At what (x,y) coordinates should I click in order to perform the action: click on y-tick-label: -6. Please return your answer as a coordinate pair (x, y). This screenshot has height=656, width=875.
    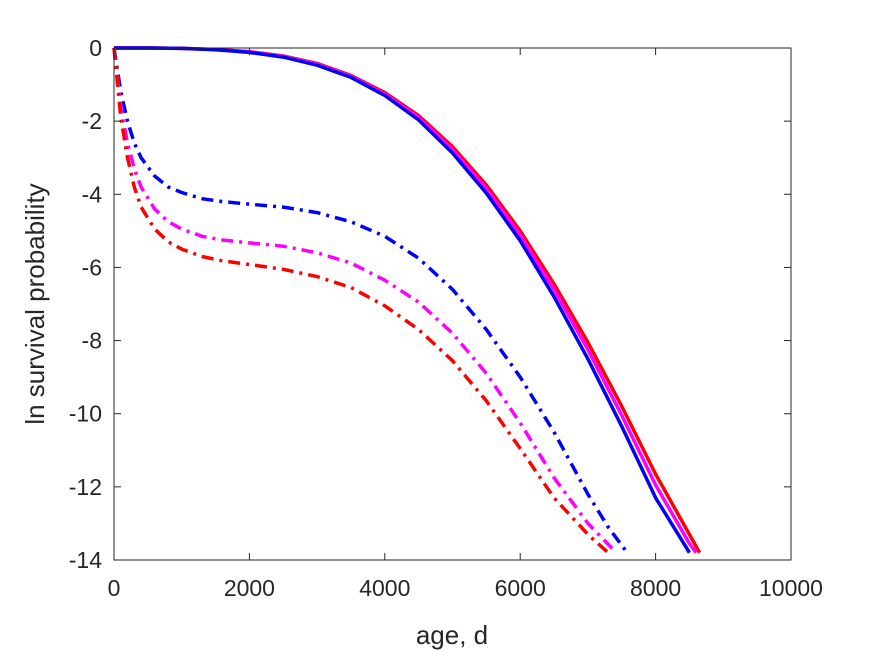
    Looking at the image, I should click on (92, 267).